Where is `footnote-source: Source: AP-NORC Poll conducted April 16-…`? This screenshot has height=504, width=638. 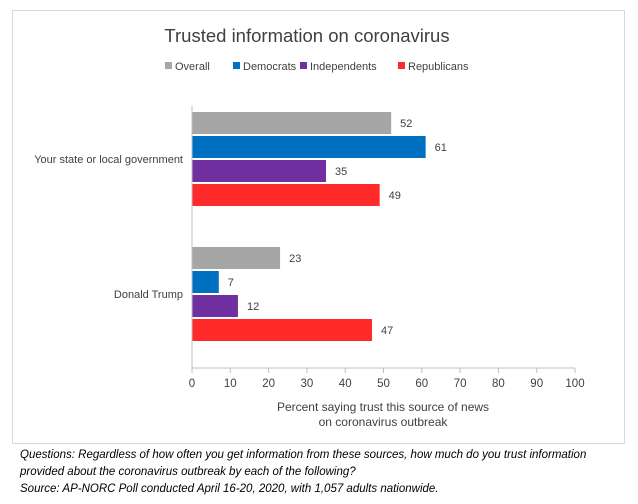
footnote-source: Source: AP-NORC Poll conducted April 16-… is located at coordinates (229, 489).